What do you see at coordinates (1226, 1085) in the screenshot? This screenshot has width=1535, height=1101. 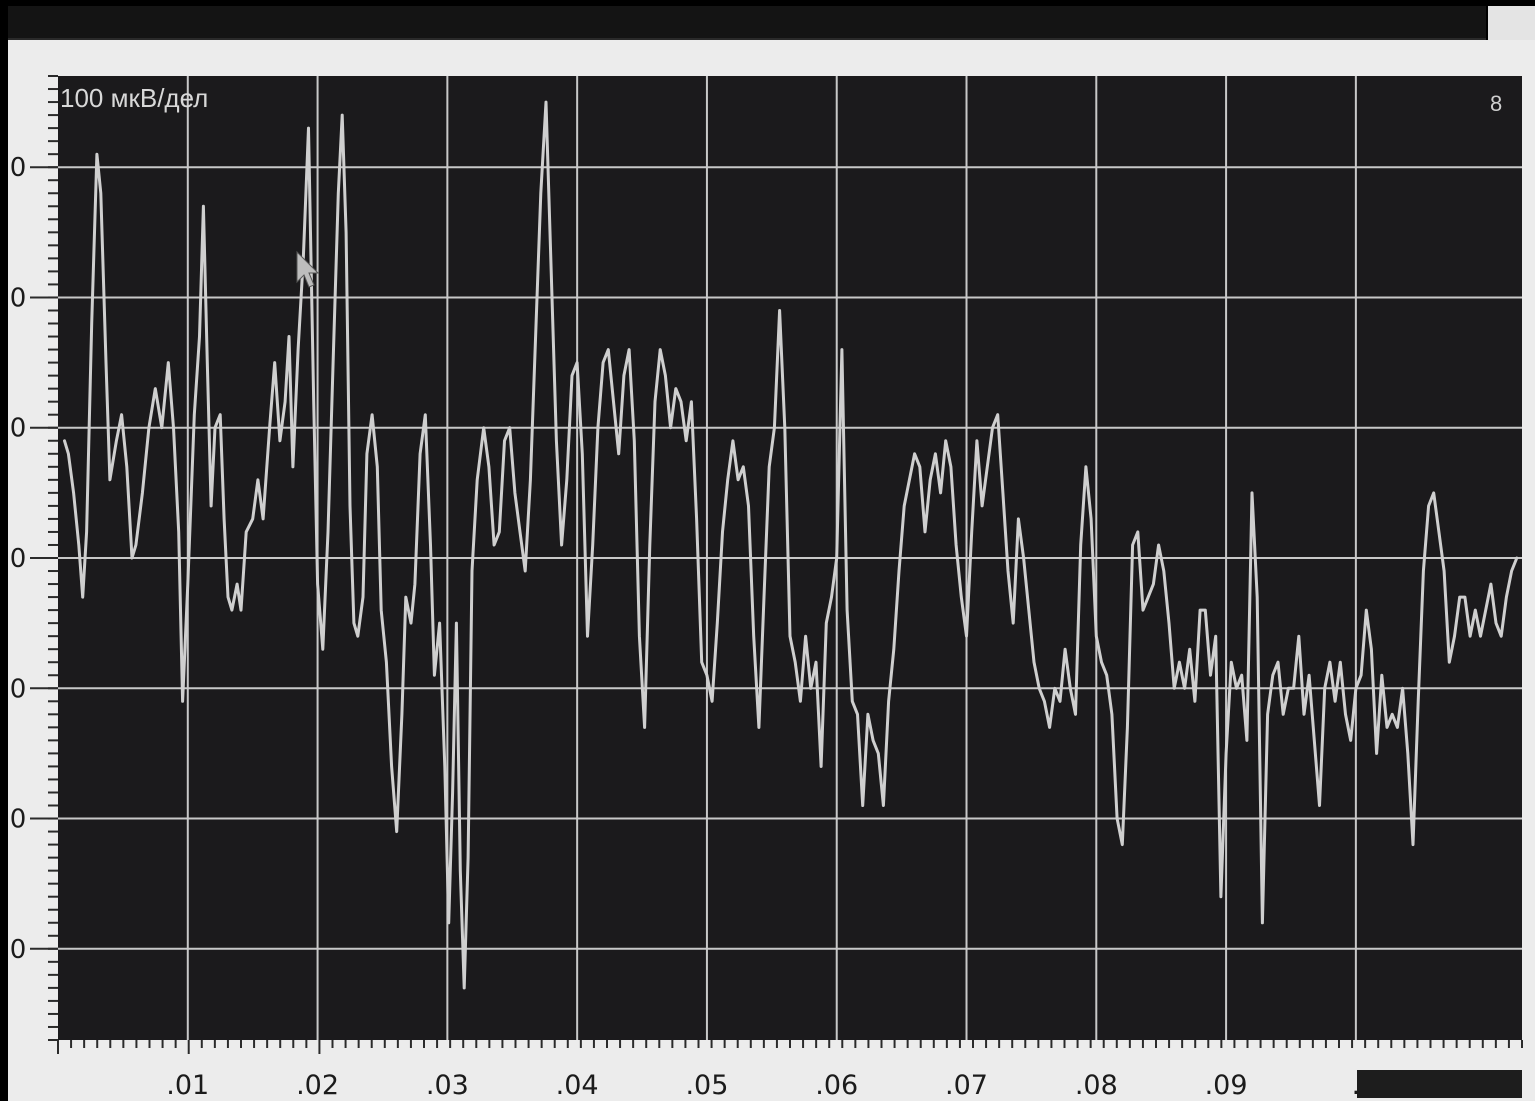 I see `x-tick-label-9: .09` at bounding box center [1226, 1085].